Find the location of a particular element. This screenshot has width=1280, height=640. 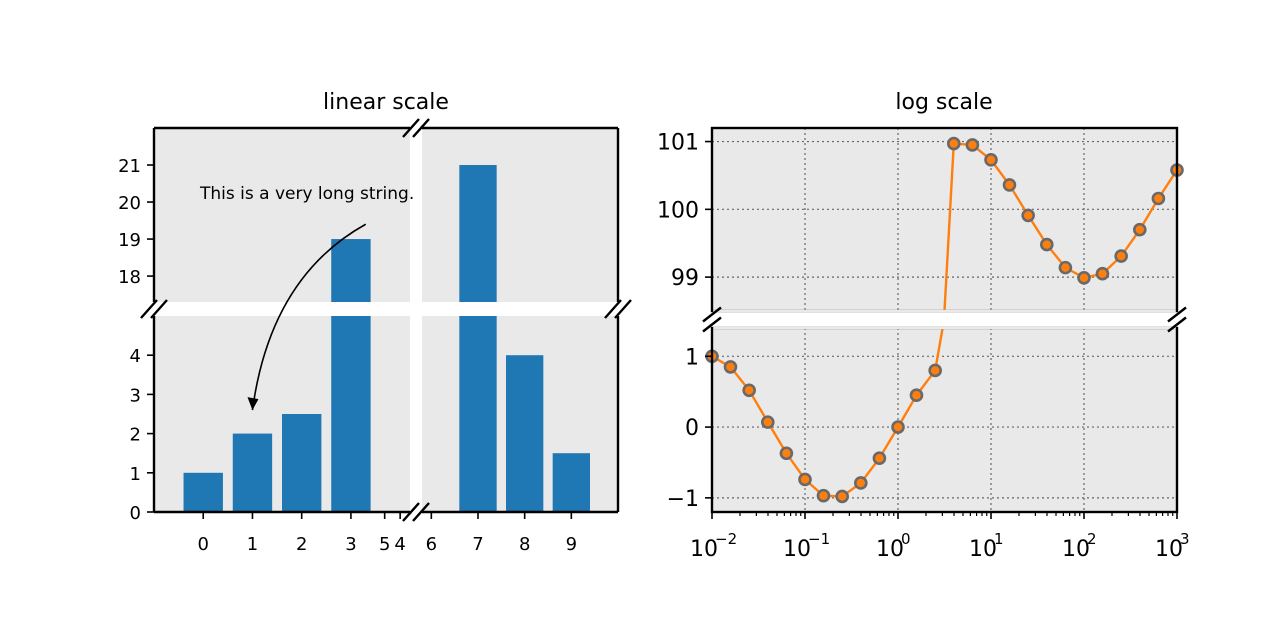

annotation-arrow is located at coordinates (309, 317).